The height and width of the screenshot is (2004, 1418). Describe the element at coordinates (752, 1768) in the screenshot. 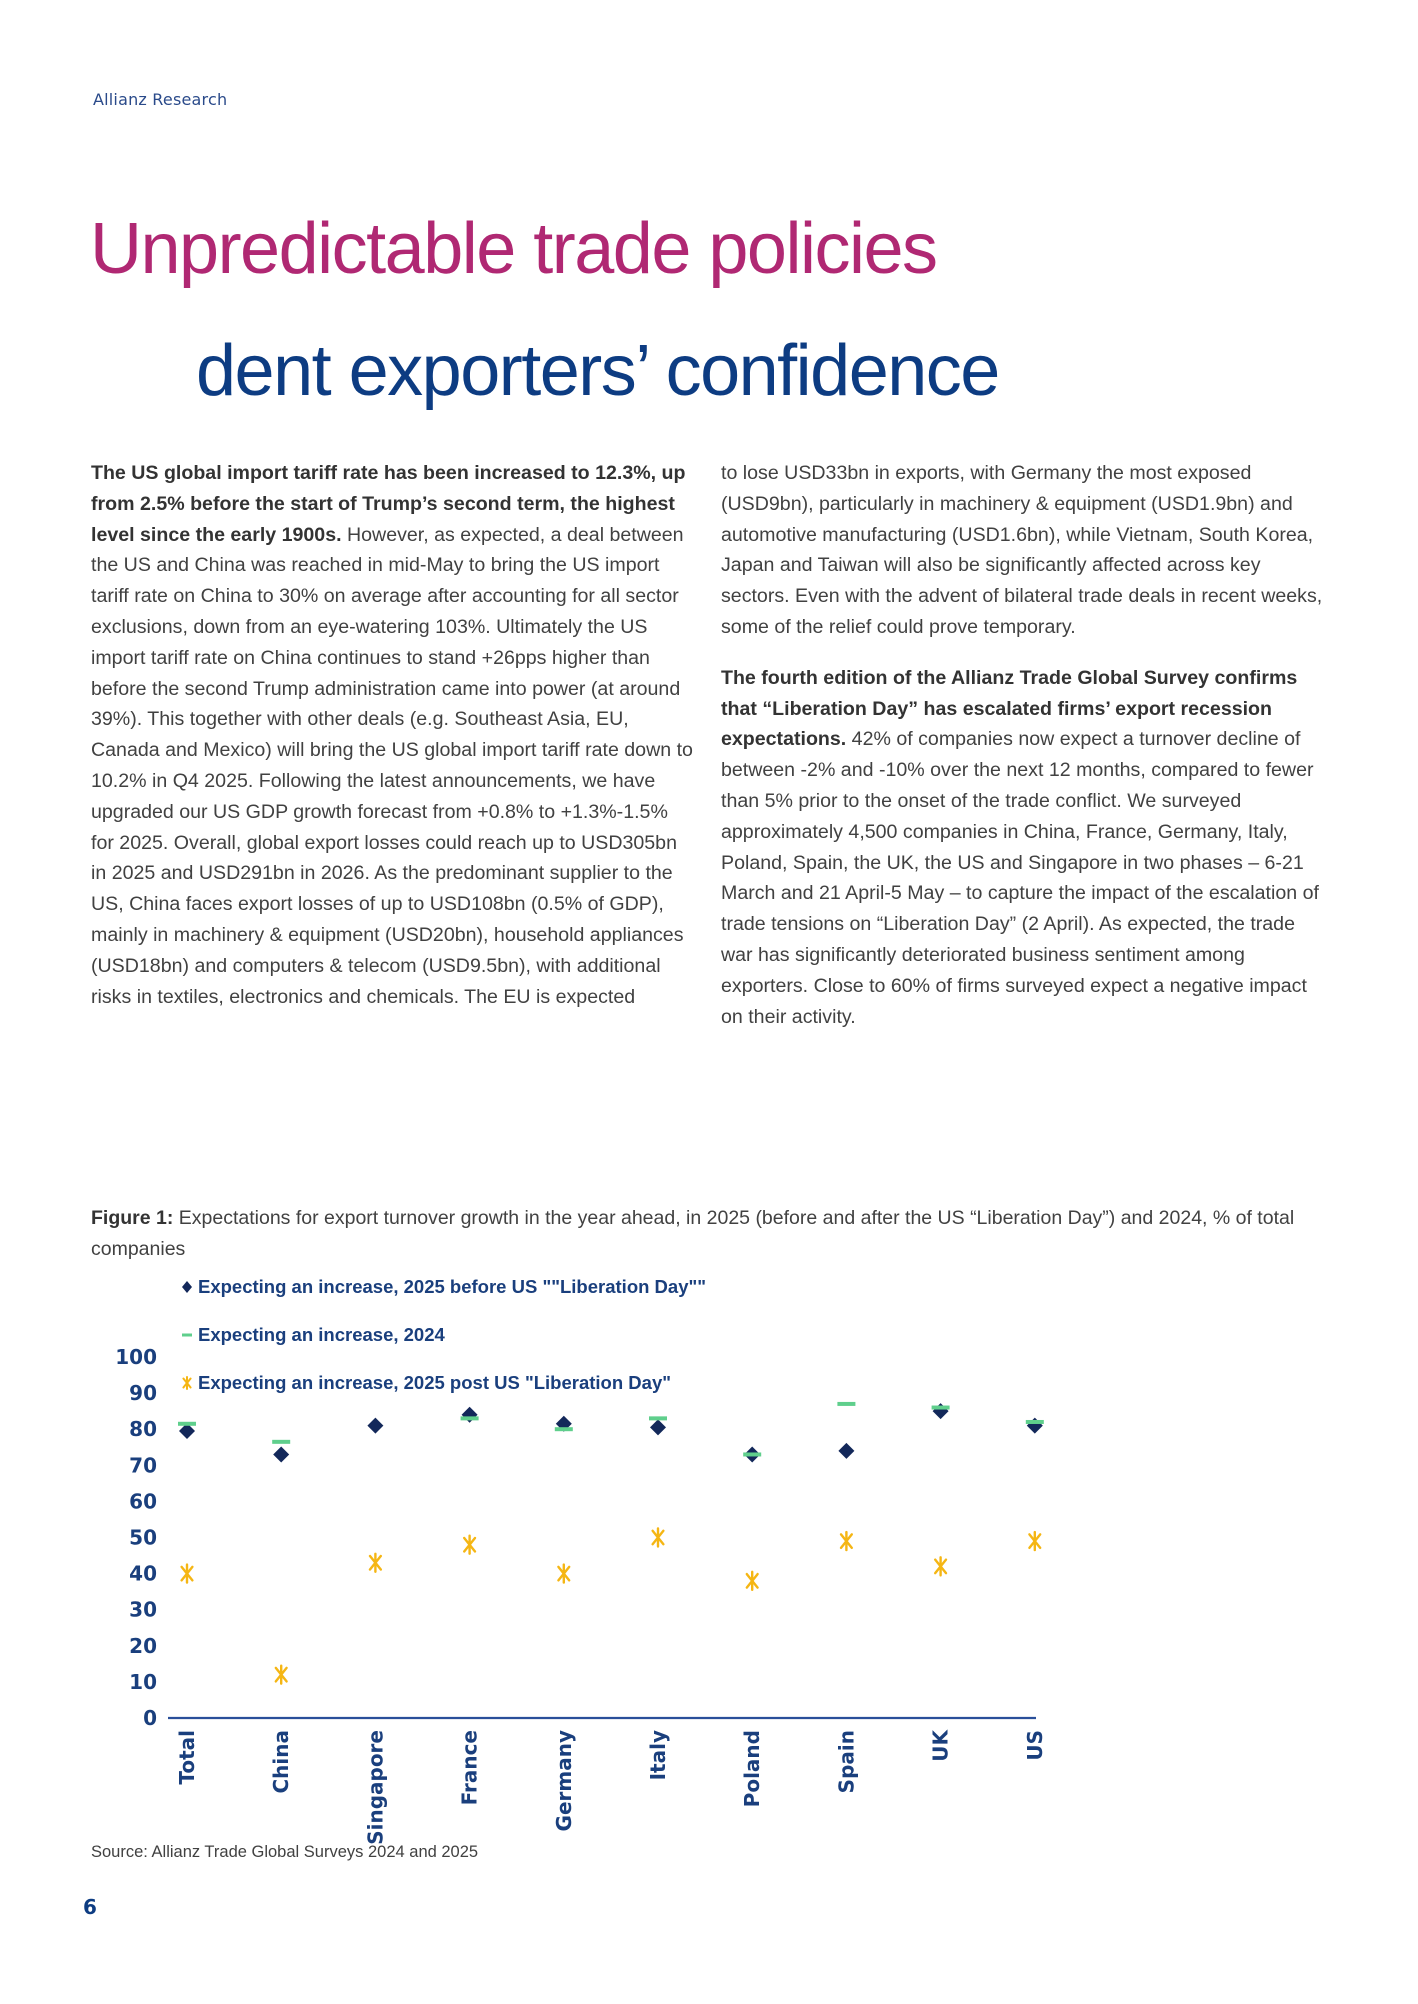

I see `x-tick-label: Poland` at that location.